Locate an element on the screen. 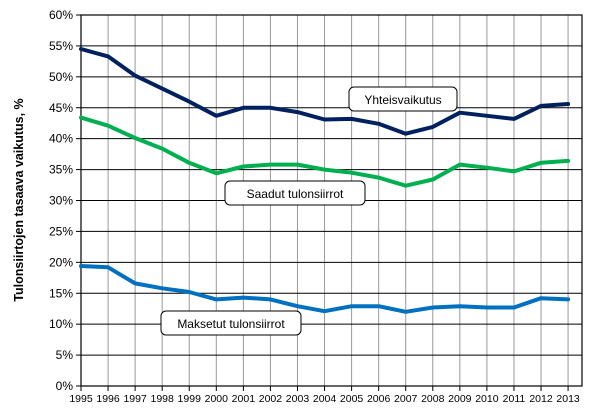  y-tick-label: 55% is located at coordinates (61, 46).